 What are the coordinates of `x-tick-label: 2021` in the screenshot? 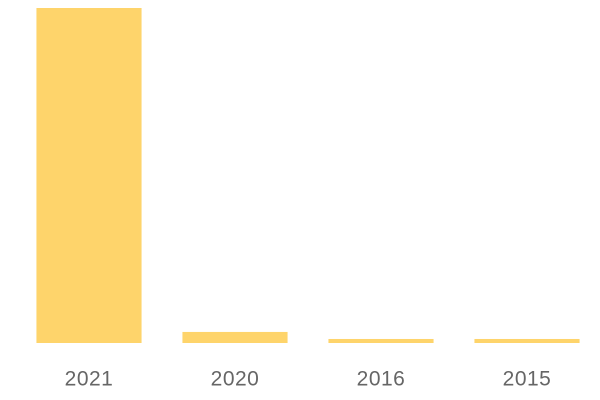 It's located at (89, 379).